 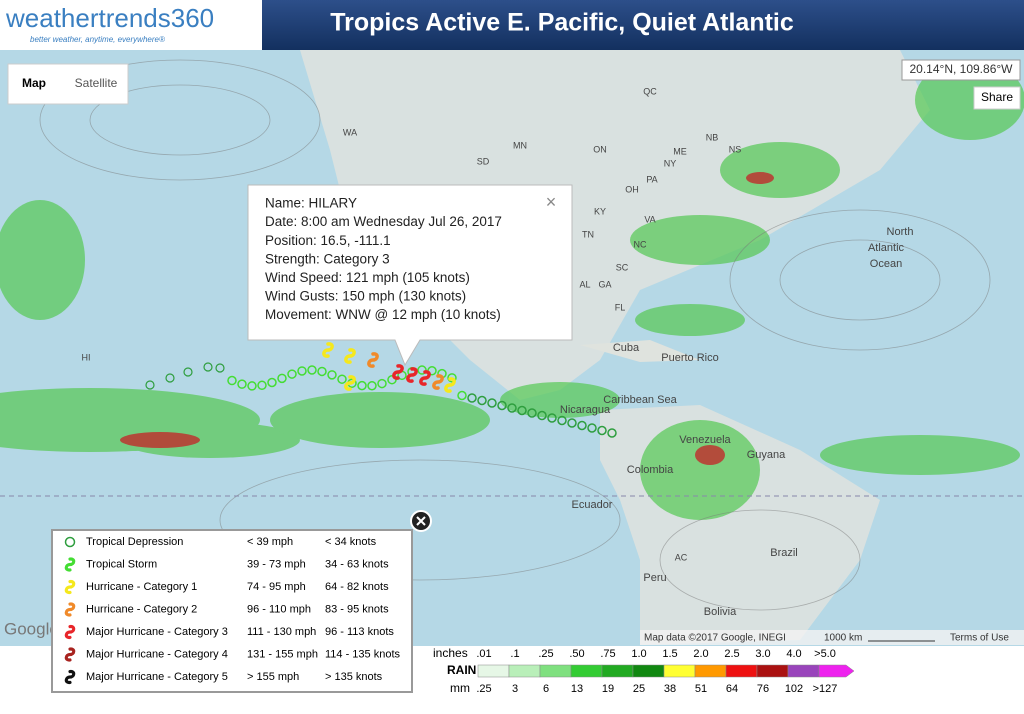 I want to click on coords: 20.14°N, 109.86°W, so click(x=962, y=69).